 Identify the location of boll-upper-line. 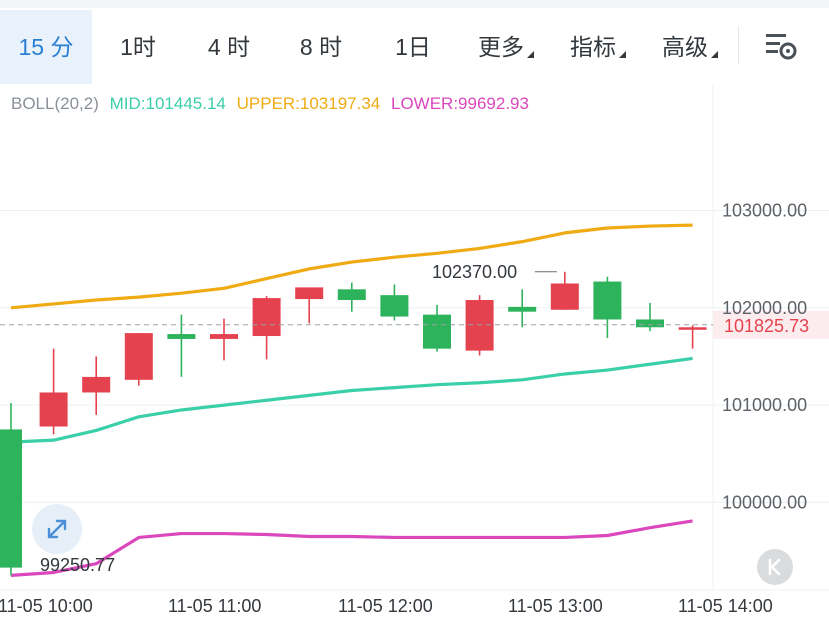
(351, 266).